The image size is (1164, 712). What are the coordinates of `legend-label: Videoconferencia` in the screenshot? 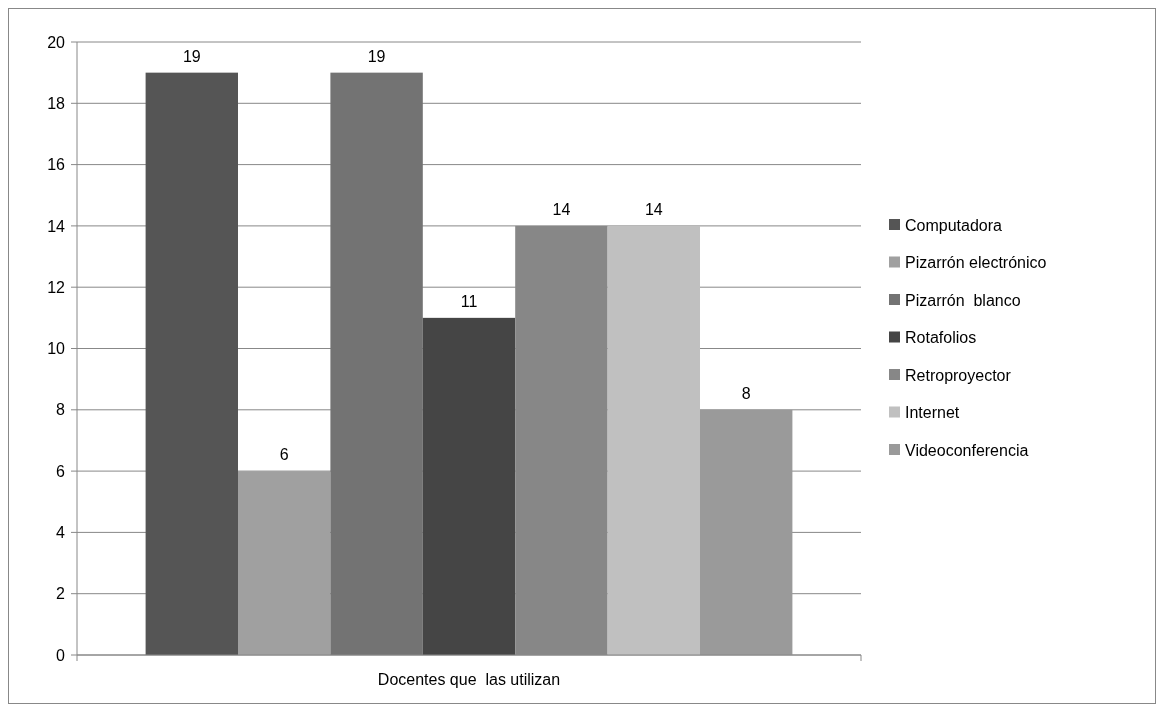 It's located at (967, 450).